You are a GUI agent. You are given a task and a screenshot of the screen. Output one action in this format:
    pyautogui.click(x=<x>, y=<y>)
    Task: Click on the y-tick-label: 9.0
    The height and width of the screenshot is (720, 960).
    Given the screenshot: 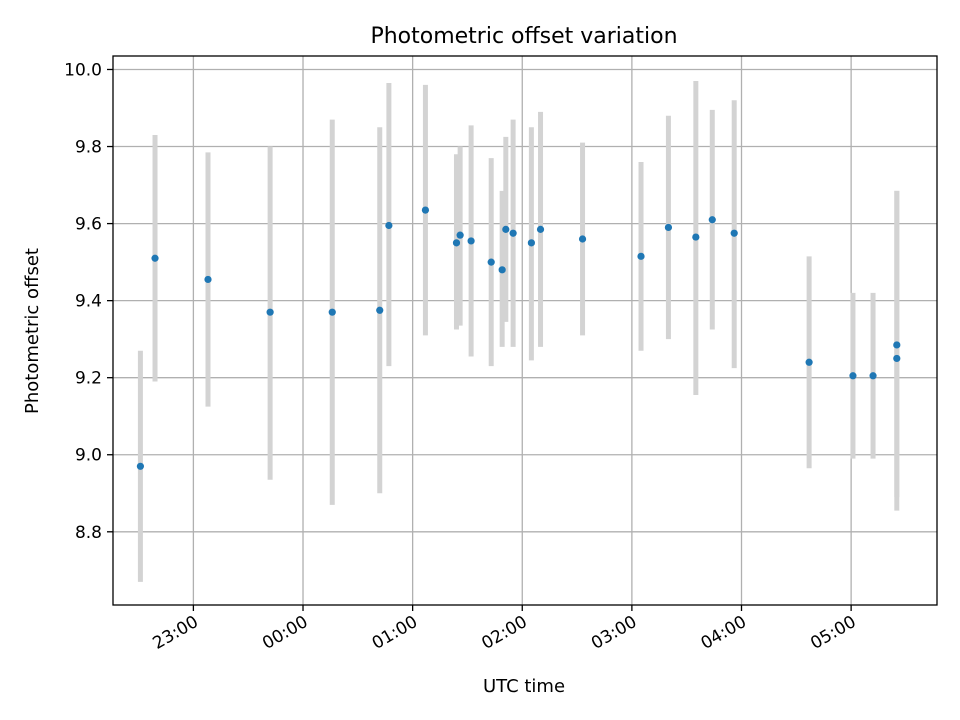 What is the action you would take?
    pyautogui.click(x=88, y=456)
    